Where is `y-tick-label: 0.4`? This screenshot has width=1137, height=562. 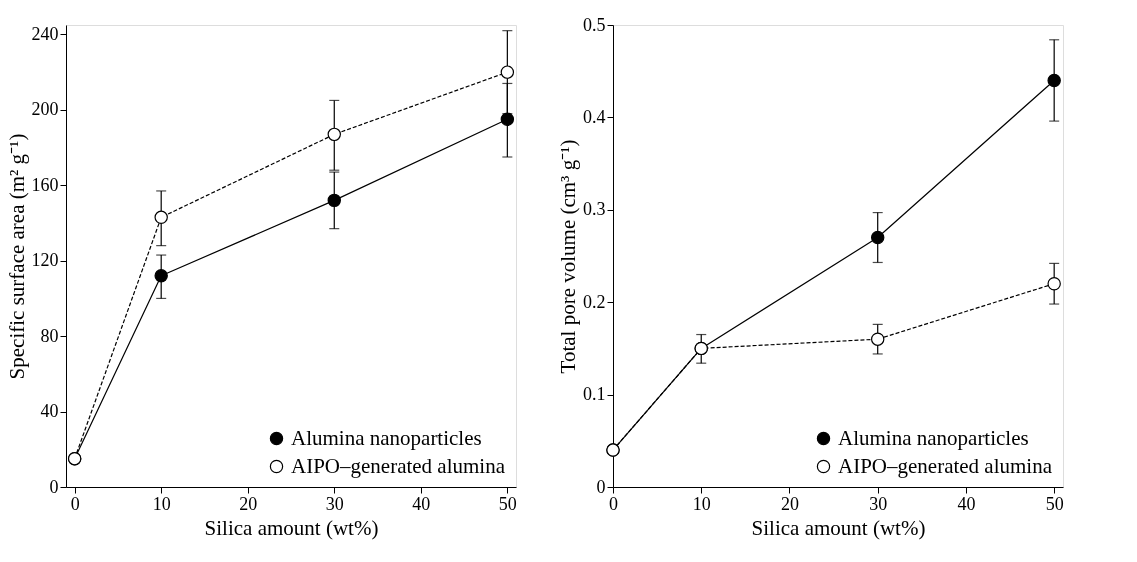 y-tick-label: 0.4 is located at coordinates (594, 116).